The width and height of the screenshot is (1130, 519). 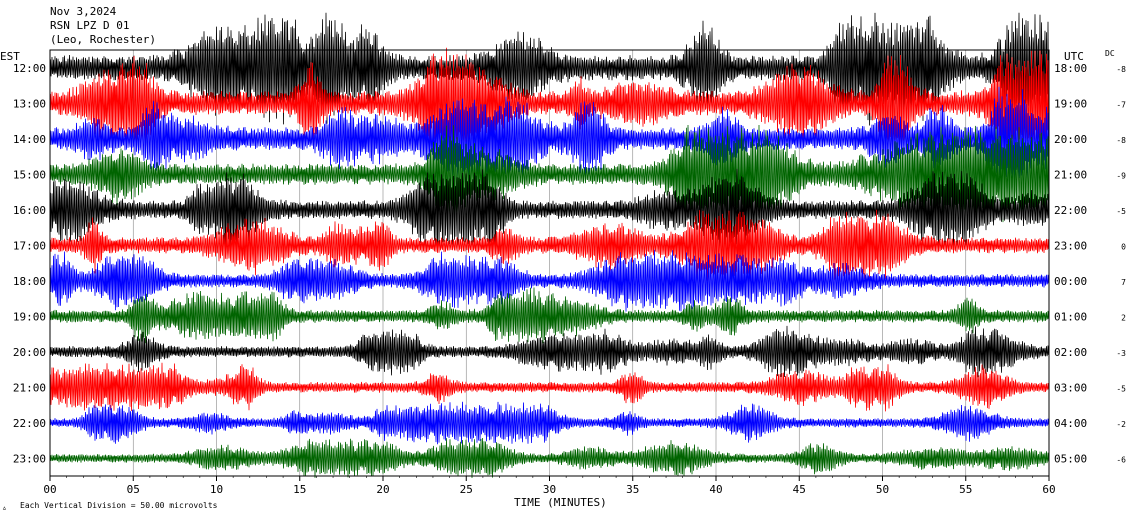 I want to click on x-axis-title: TIME (MINUTES), so click(x=560, y=502).